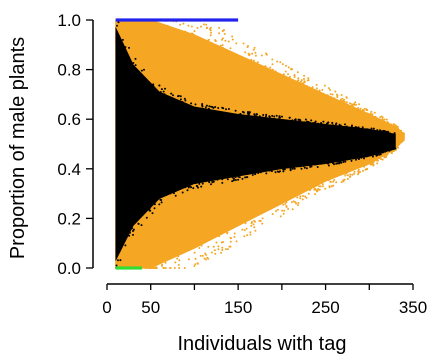  I want to click on y-tick-label: 0.4, so click(69, 169).